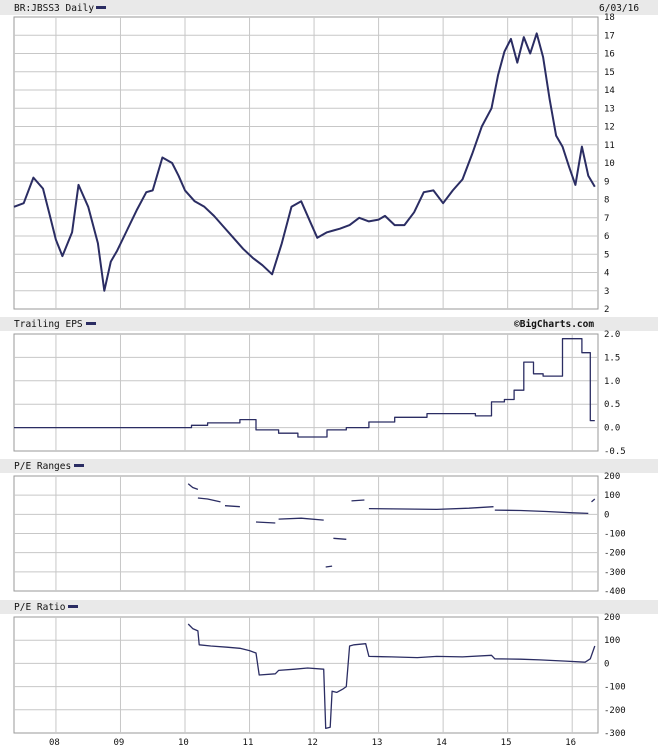 The height and width of the screenshot is (750, 658). I want to click on price-panel-header-bar, so click(329, 7).